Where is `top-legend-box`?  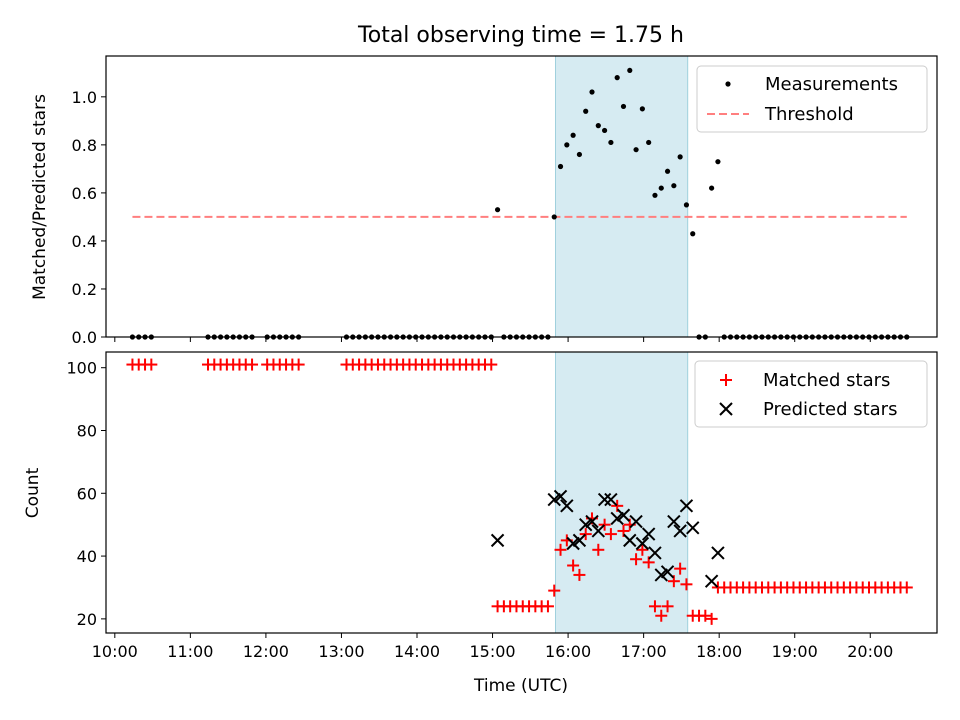
top-legend-box is located at coordinates (812, 99).